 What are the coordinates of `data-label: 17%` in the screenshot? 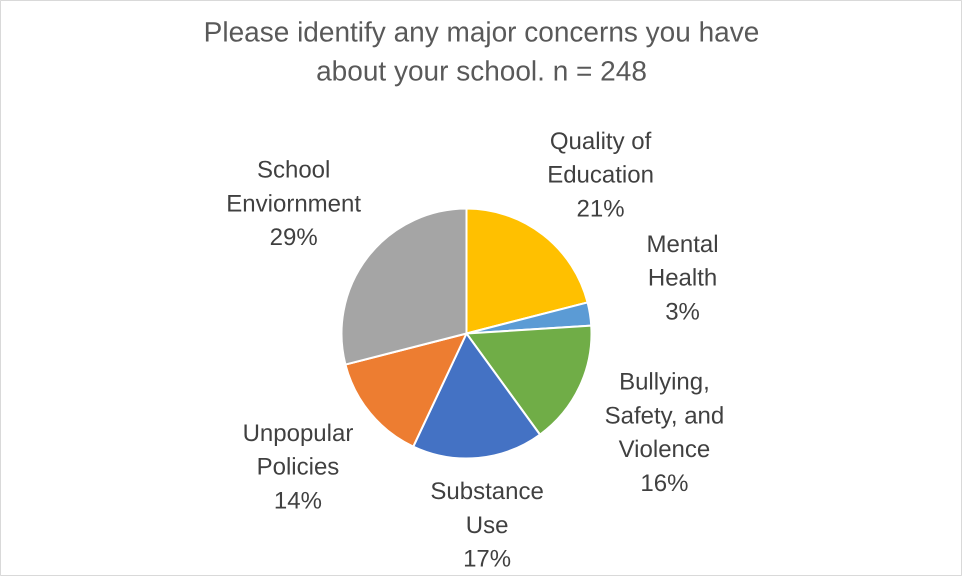 It's located at (487, 559).